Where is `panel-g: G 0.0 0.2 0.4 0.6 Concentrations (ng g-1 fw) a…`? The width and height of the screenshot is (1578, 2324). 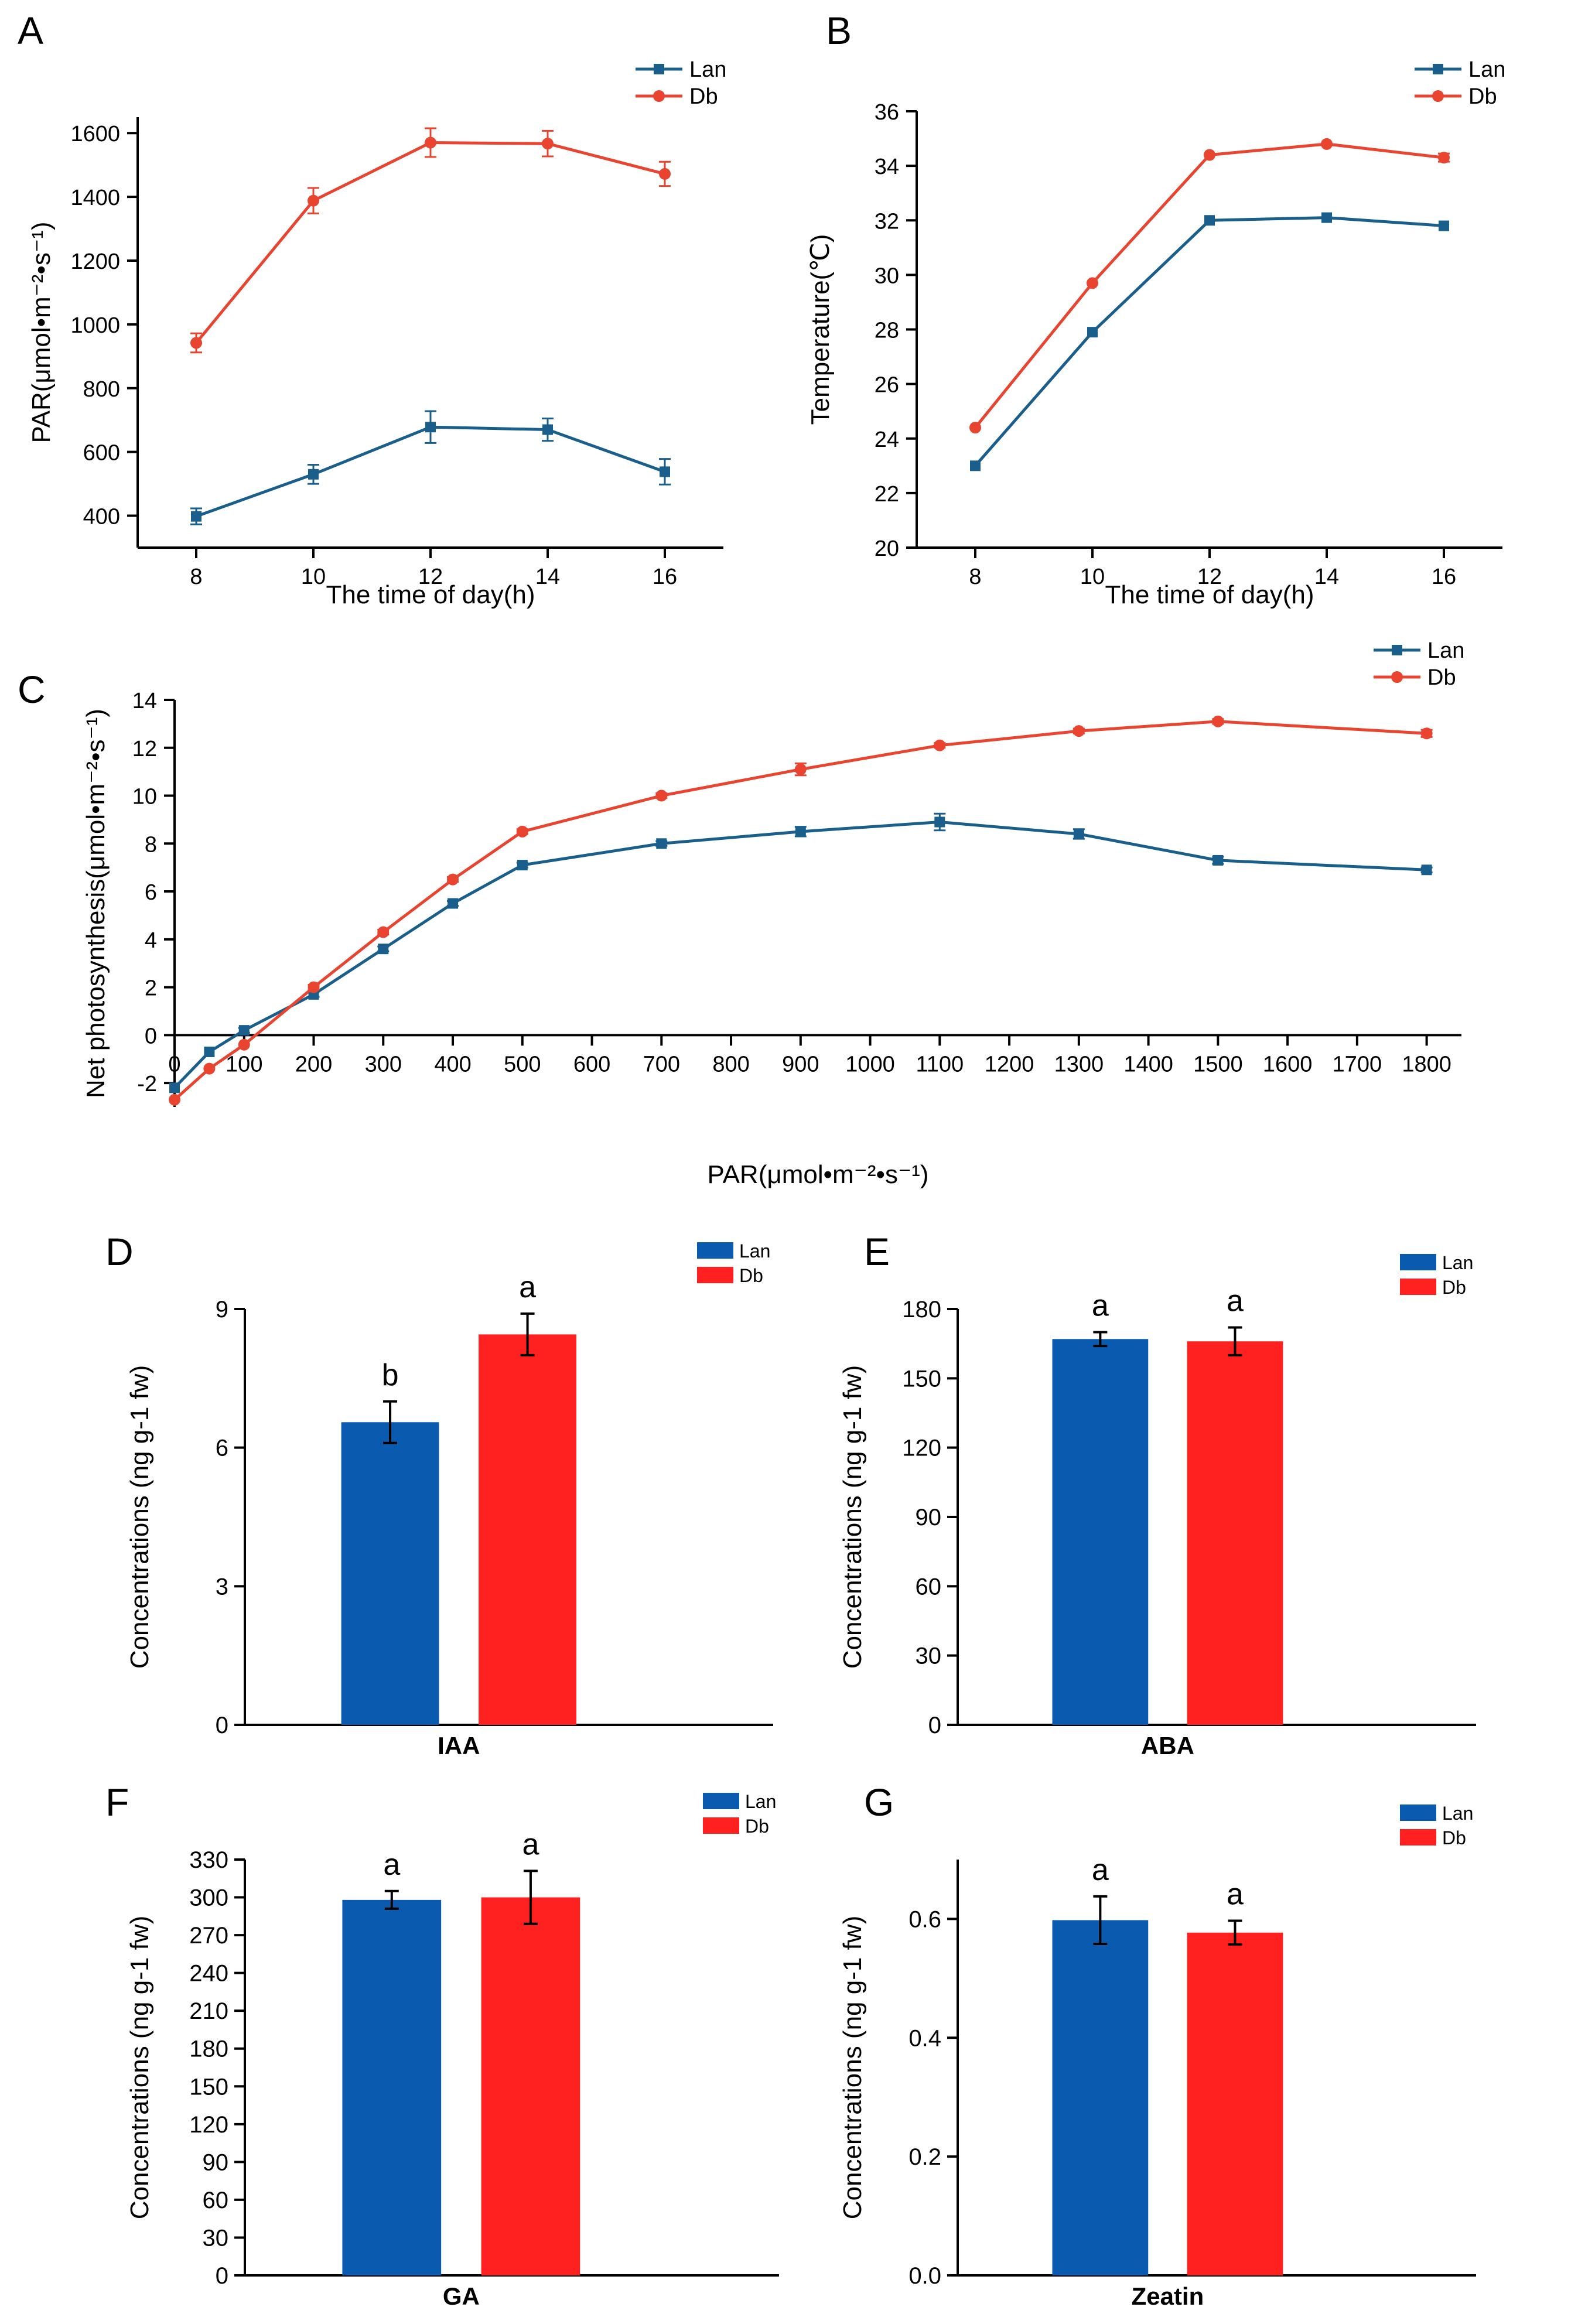
panel-g: G 0.0 0.2 0.4 0.6 Concentrations (ng g-1 fw) a… is located at coordinates (1157, 2045).